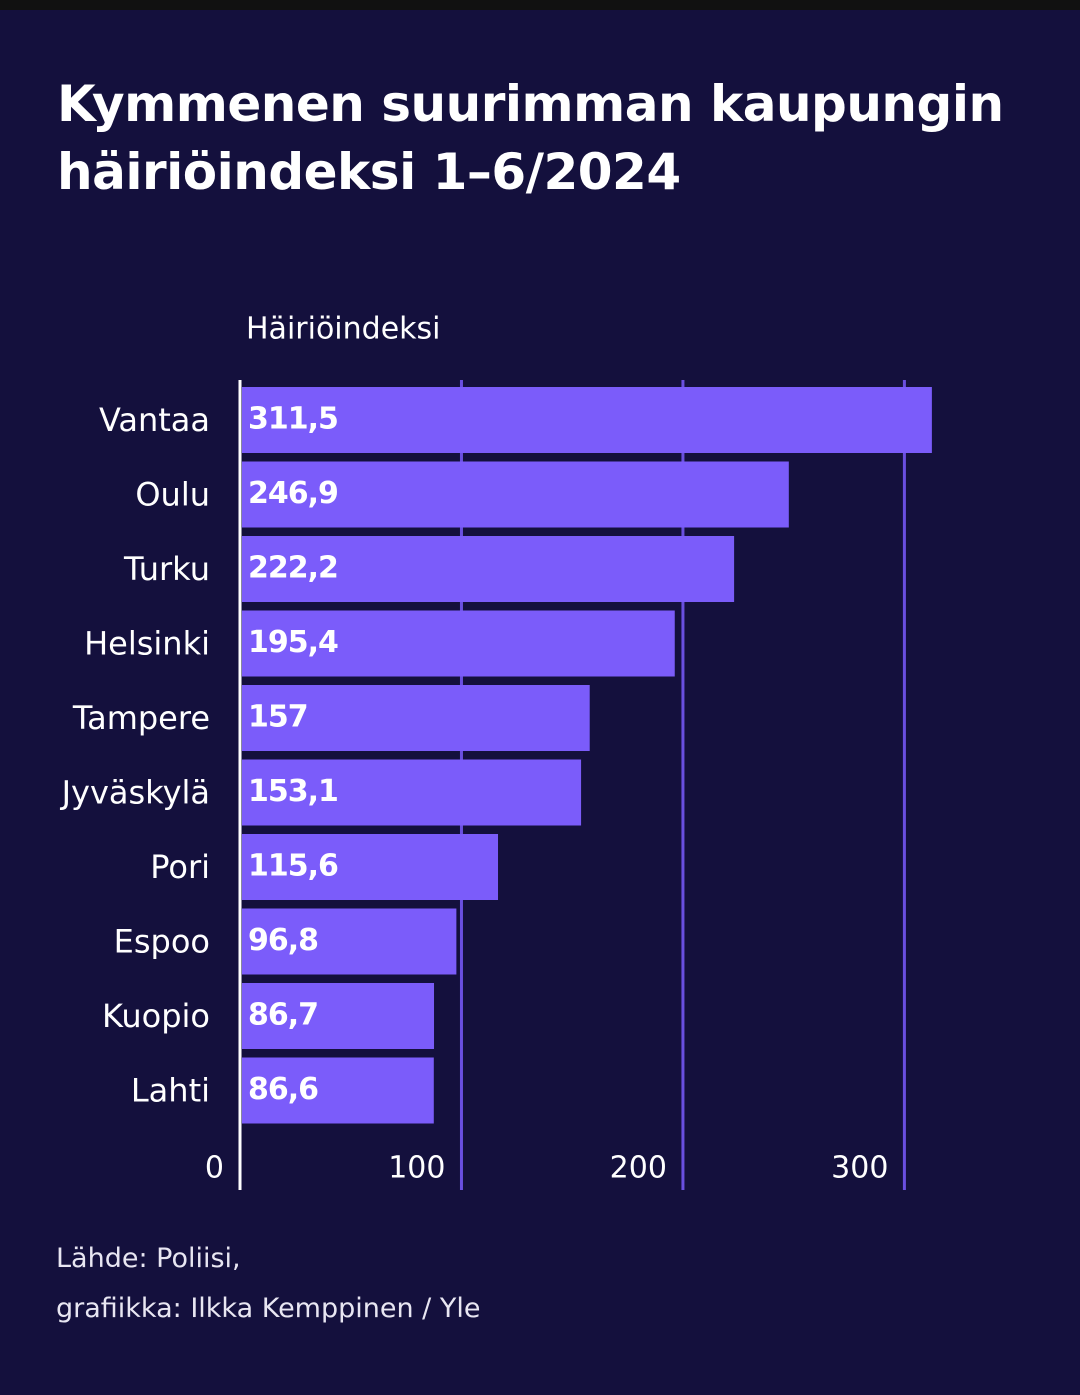  I want to click on x-tick-label: 0, so click(214, 1168).